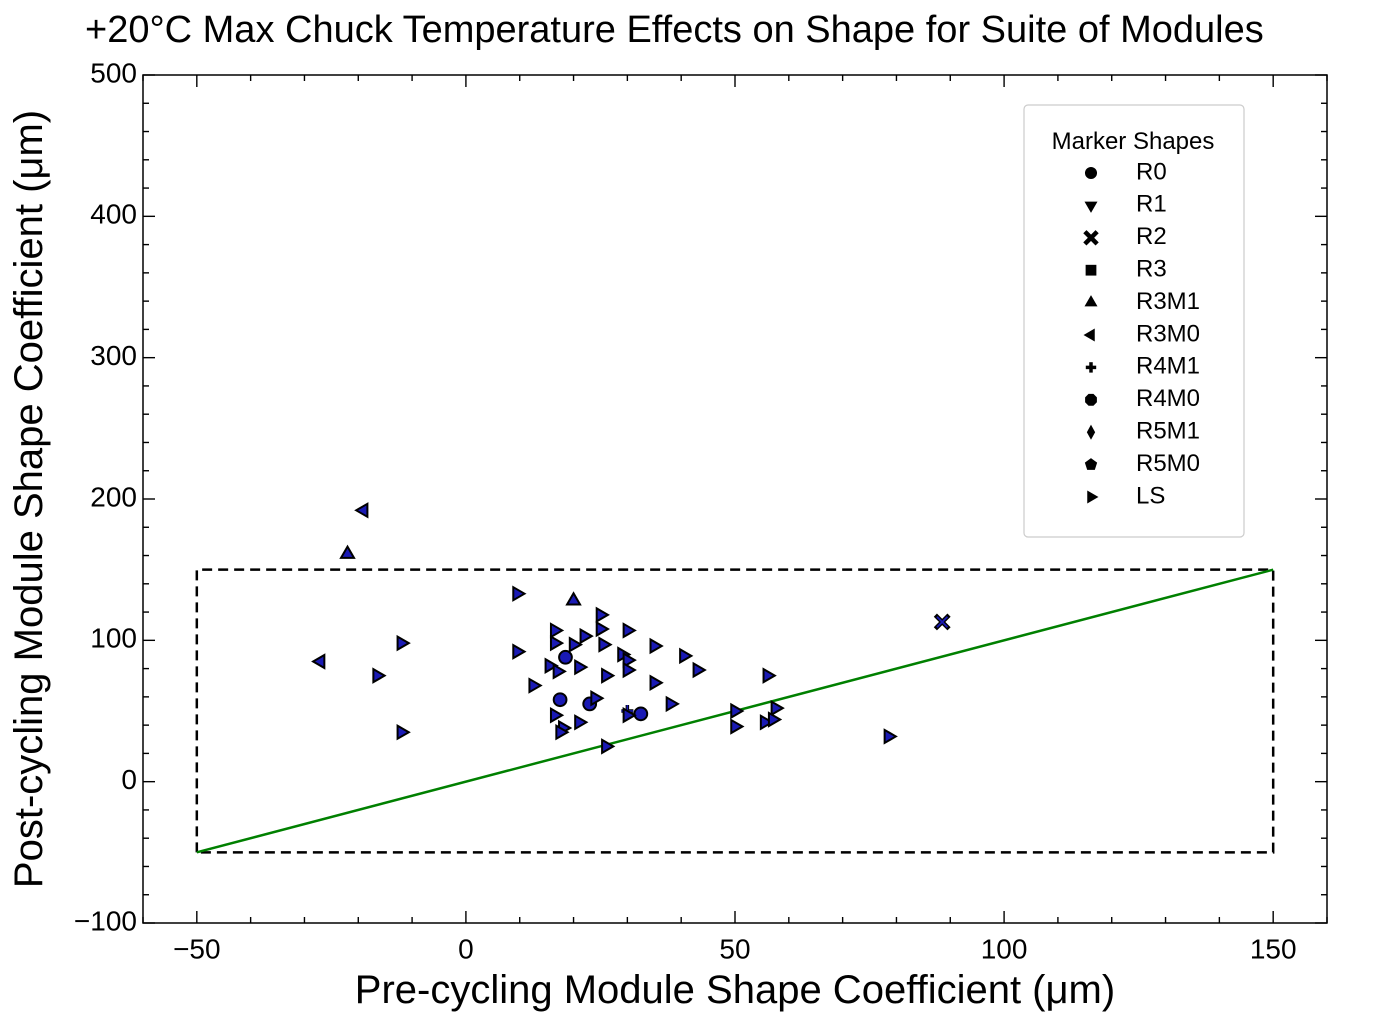 Image resolution: width=1394 pixels, height=1022 pixels. Describe the element at coordinates (1091, 238) in the screenshot. I see `legend-marker-r2` at that location.